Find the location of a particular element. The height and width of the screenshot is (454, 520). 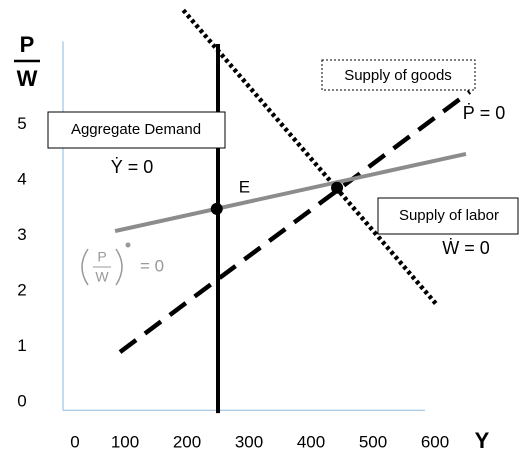

y-tick-label: 5 is located at coordinates (21, 123).